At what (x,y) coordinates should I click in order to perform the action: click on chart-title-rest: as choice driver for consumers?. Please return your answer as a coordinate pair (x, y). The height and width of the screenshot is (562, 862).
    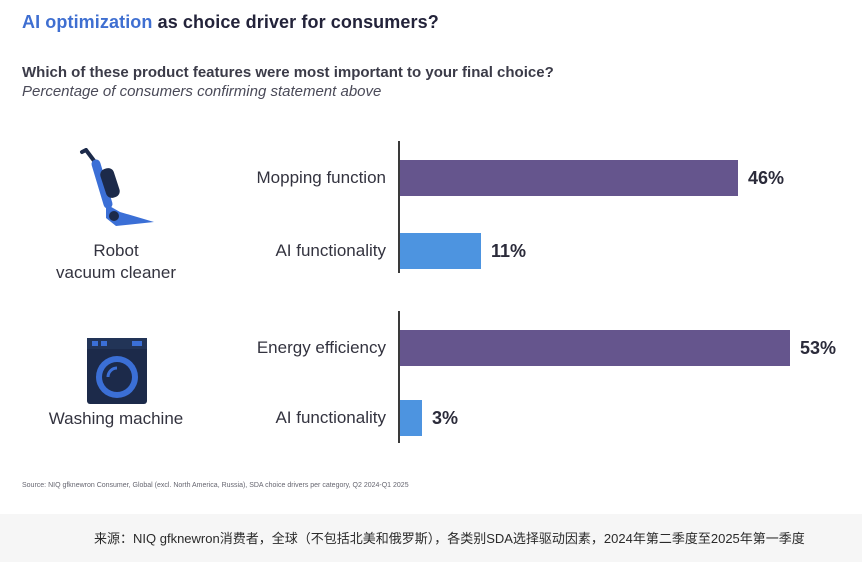
    Looking at the image, I should click on (295, 22).